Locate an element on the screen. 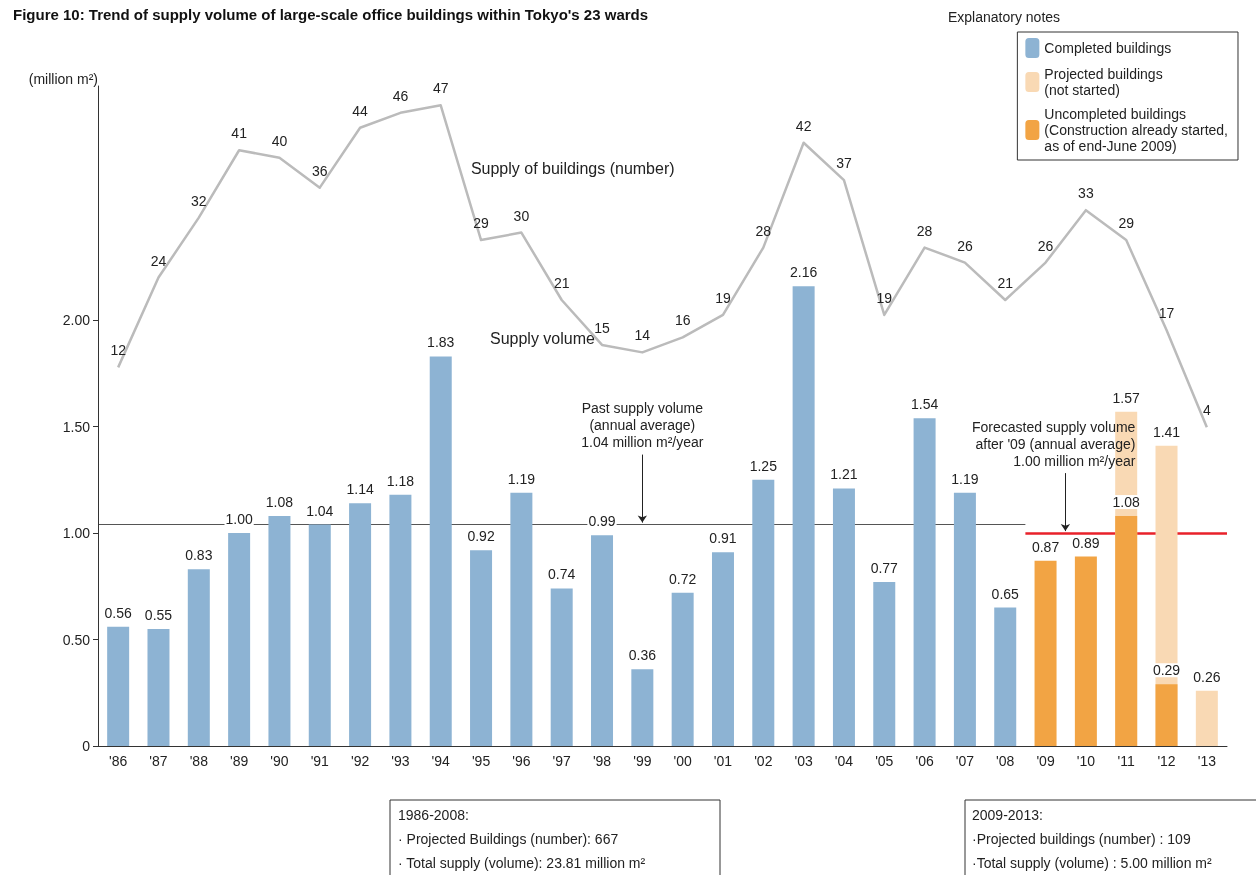  data-label: 4 is located at coordinates (1206, 410).